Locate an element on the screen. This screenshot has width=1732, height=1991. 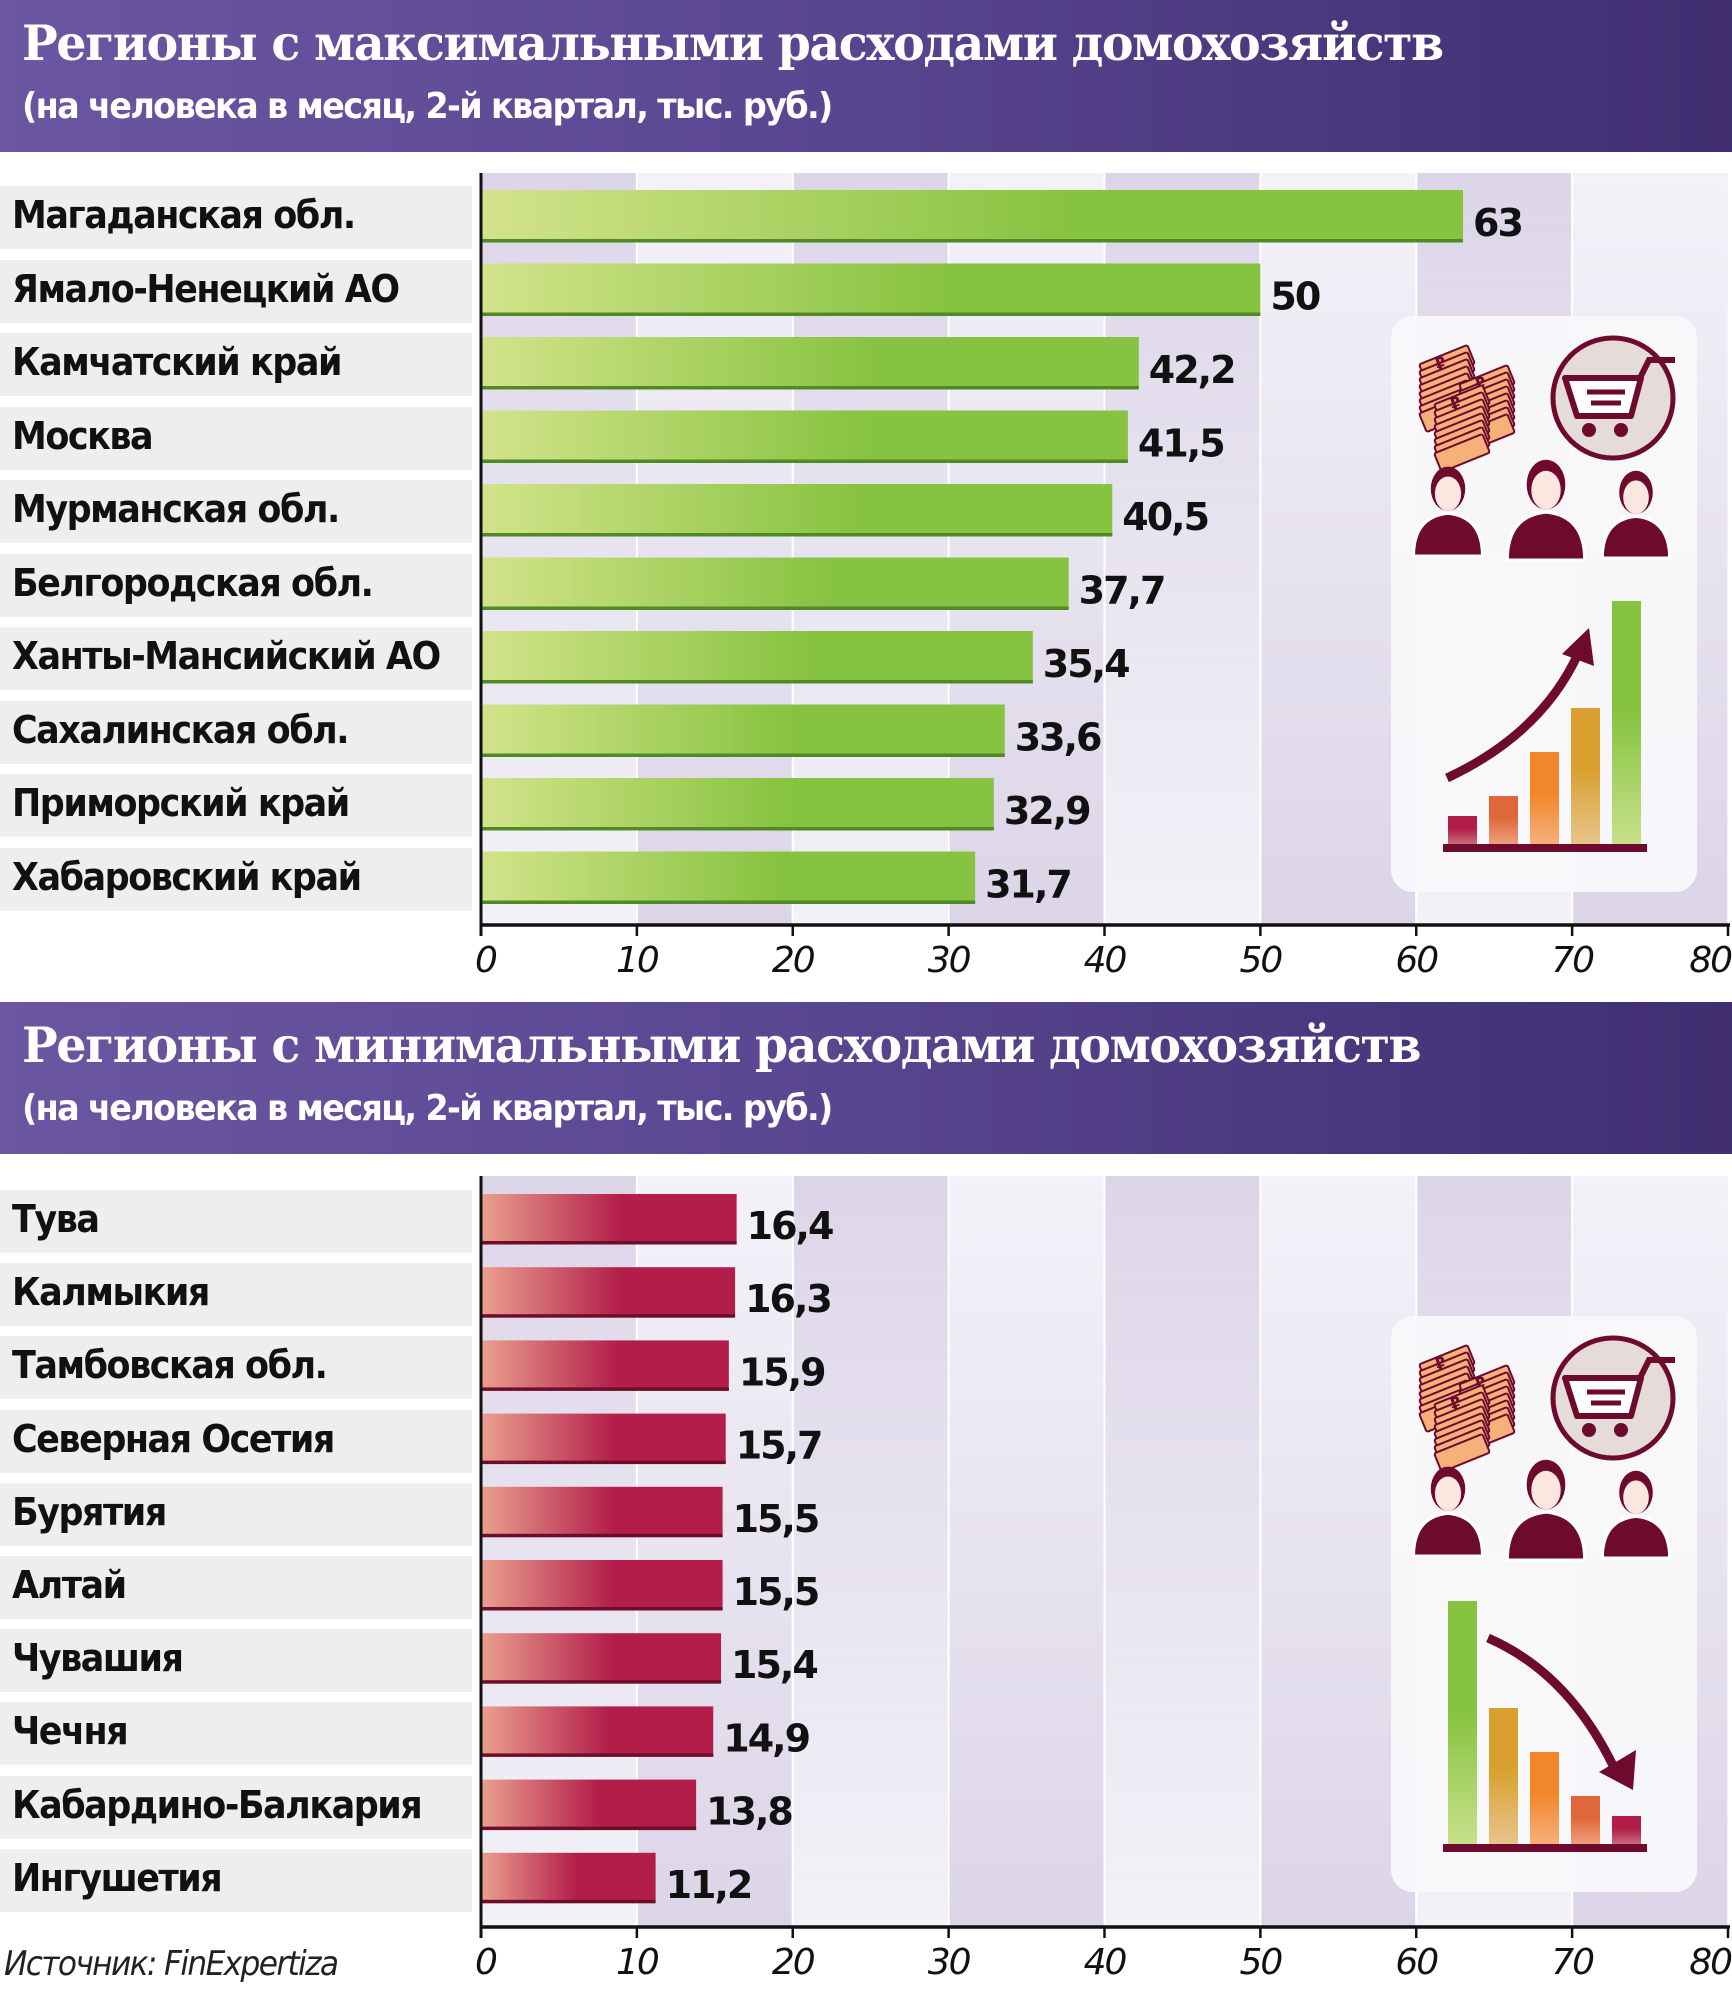
category-label-text: Чечня is located at coordinates (70, 1731).